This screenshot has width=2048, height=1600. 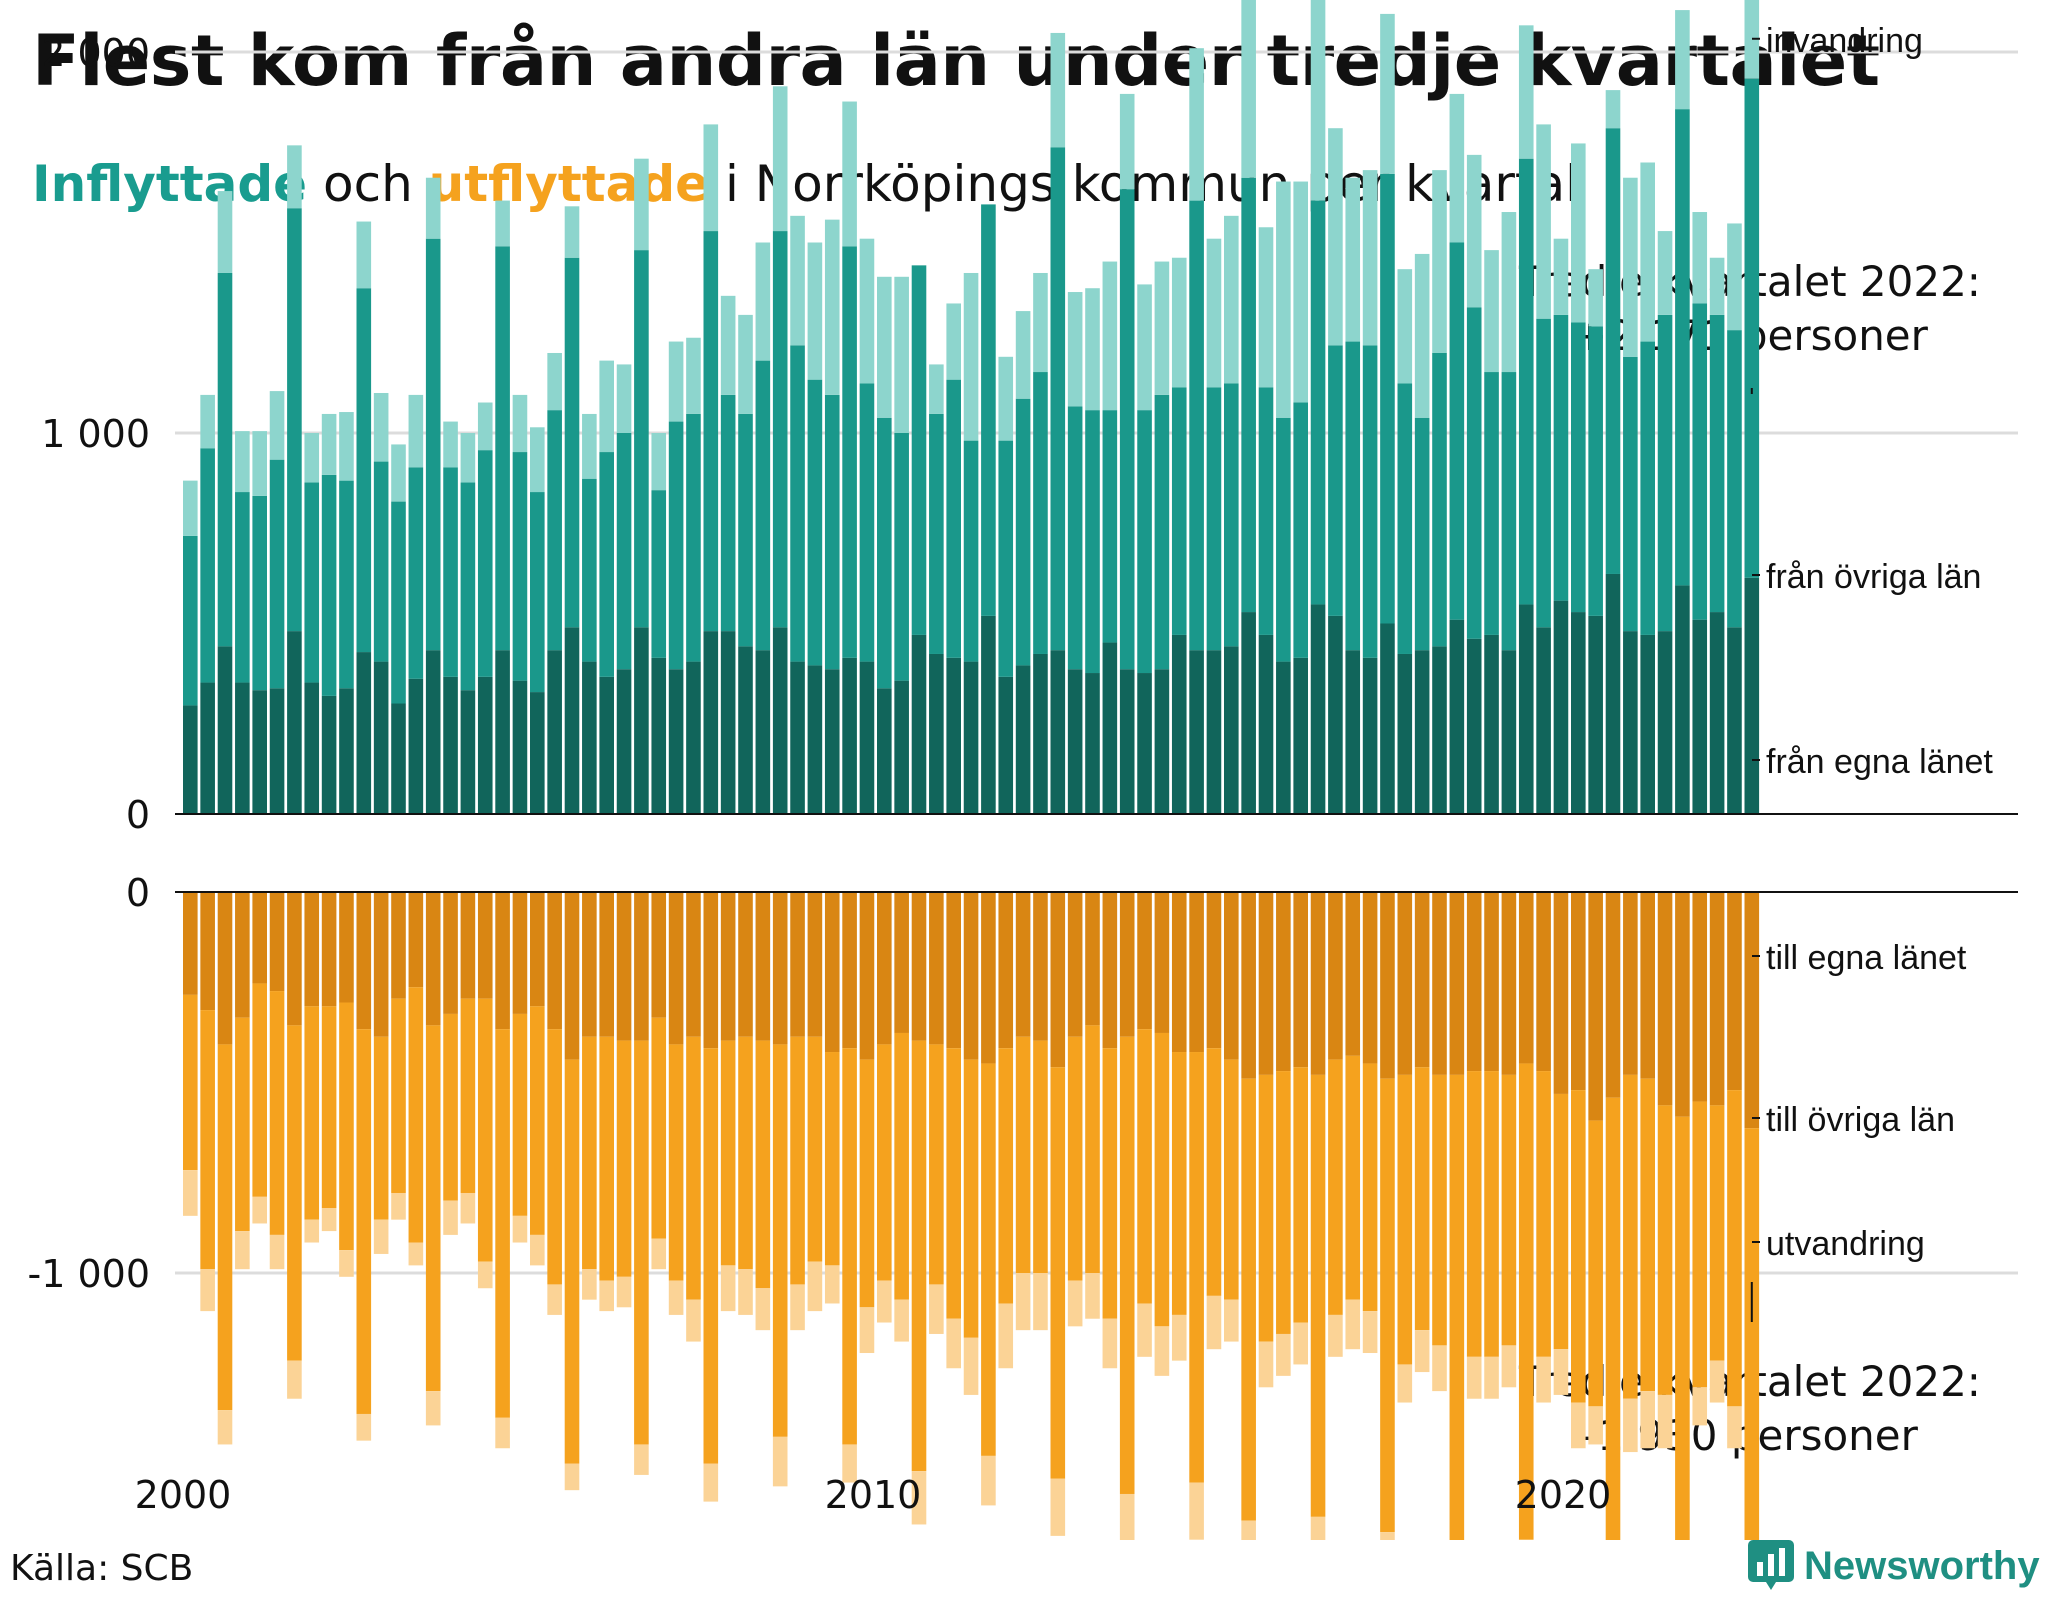 I want to click on x-tick-label: 2000, so click(x=183, y=1495).